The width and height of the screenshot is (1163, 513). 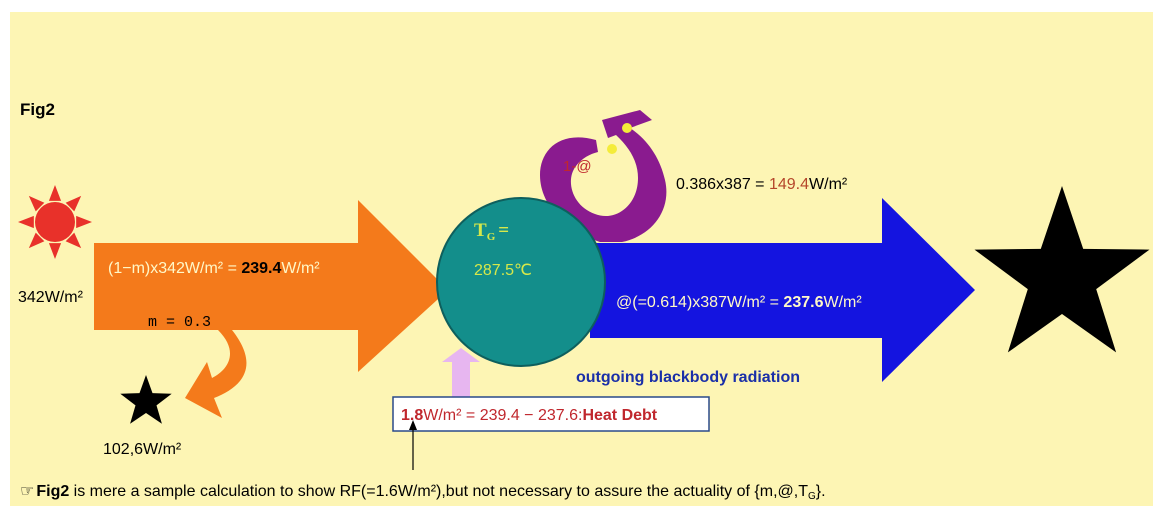 What do you see at coordinates (271, 286) in the screenshot?
I see `incoming-radiation-arrow` at bounding box center [271, 286].